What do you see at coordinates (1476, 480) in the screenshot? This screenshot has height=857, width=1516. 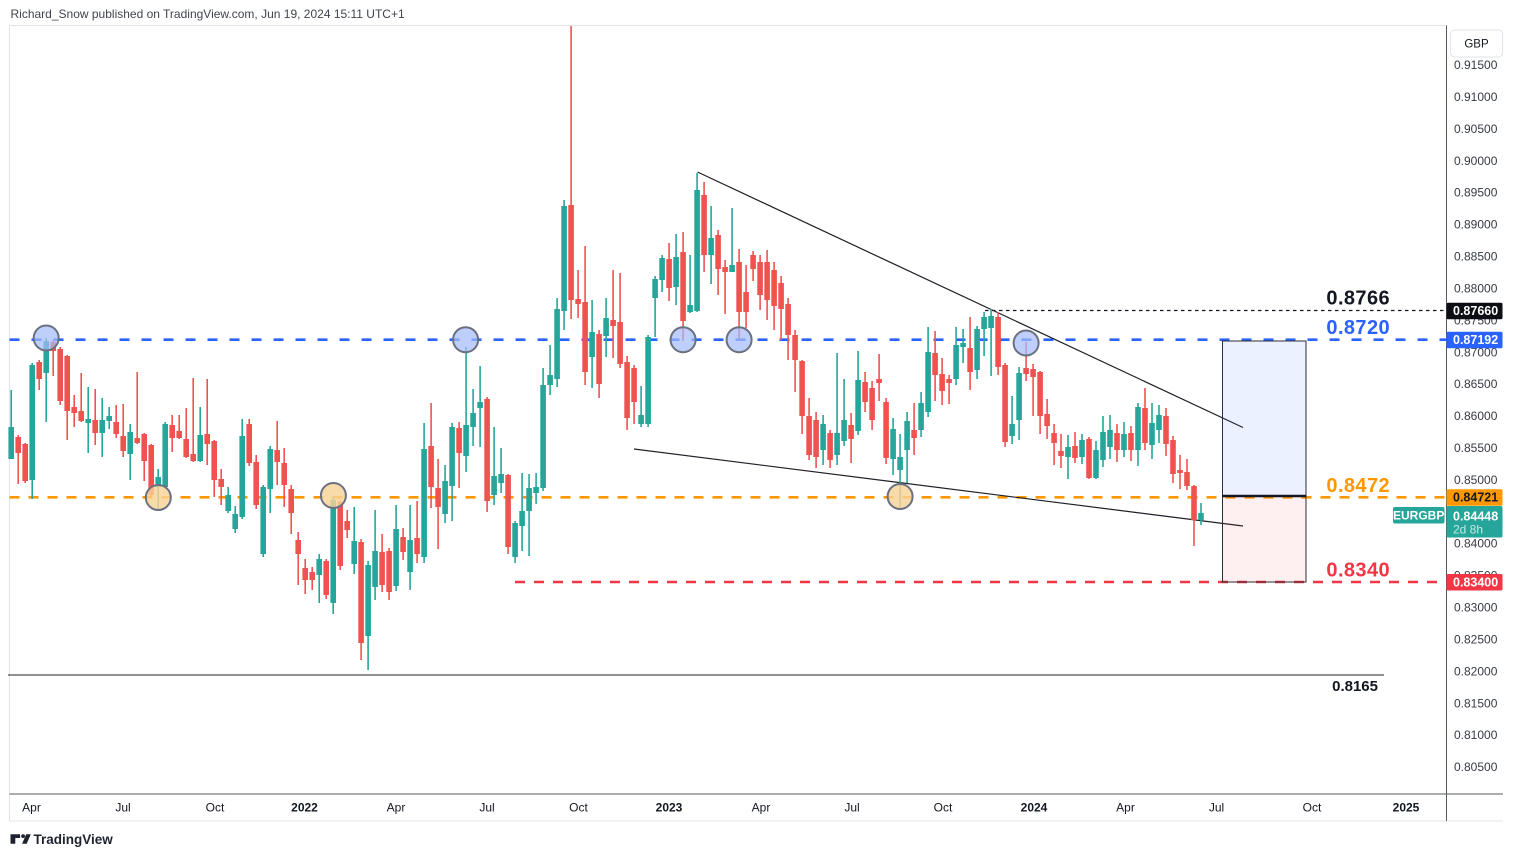 I see `svg-text: 0.85000` at bounding box center [1476, 480].